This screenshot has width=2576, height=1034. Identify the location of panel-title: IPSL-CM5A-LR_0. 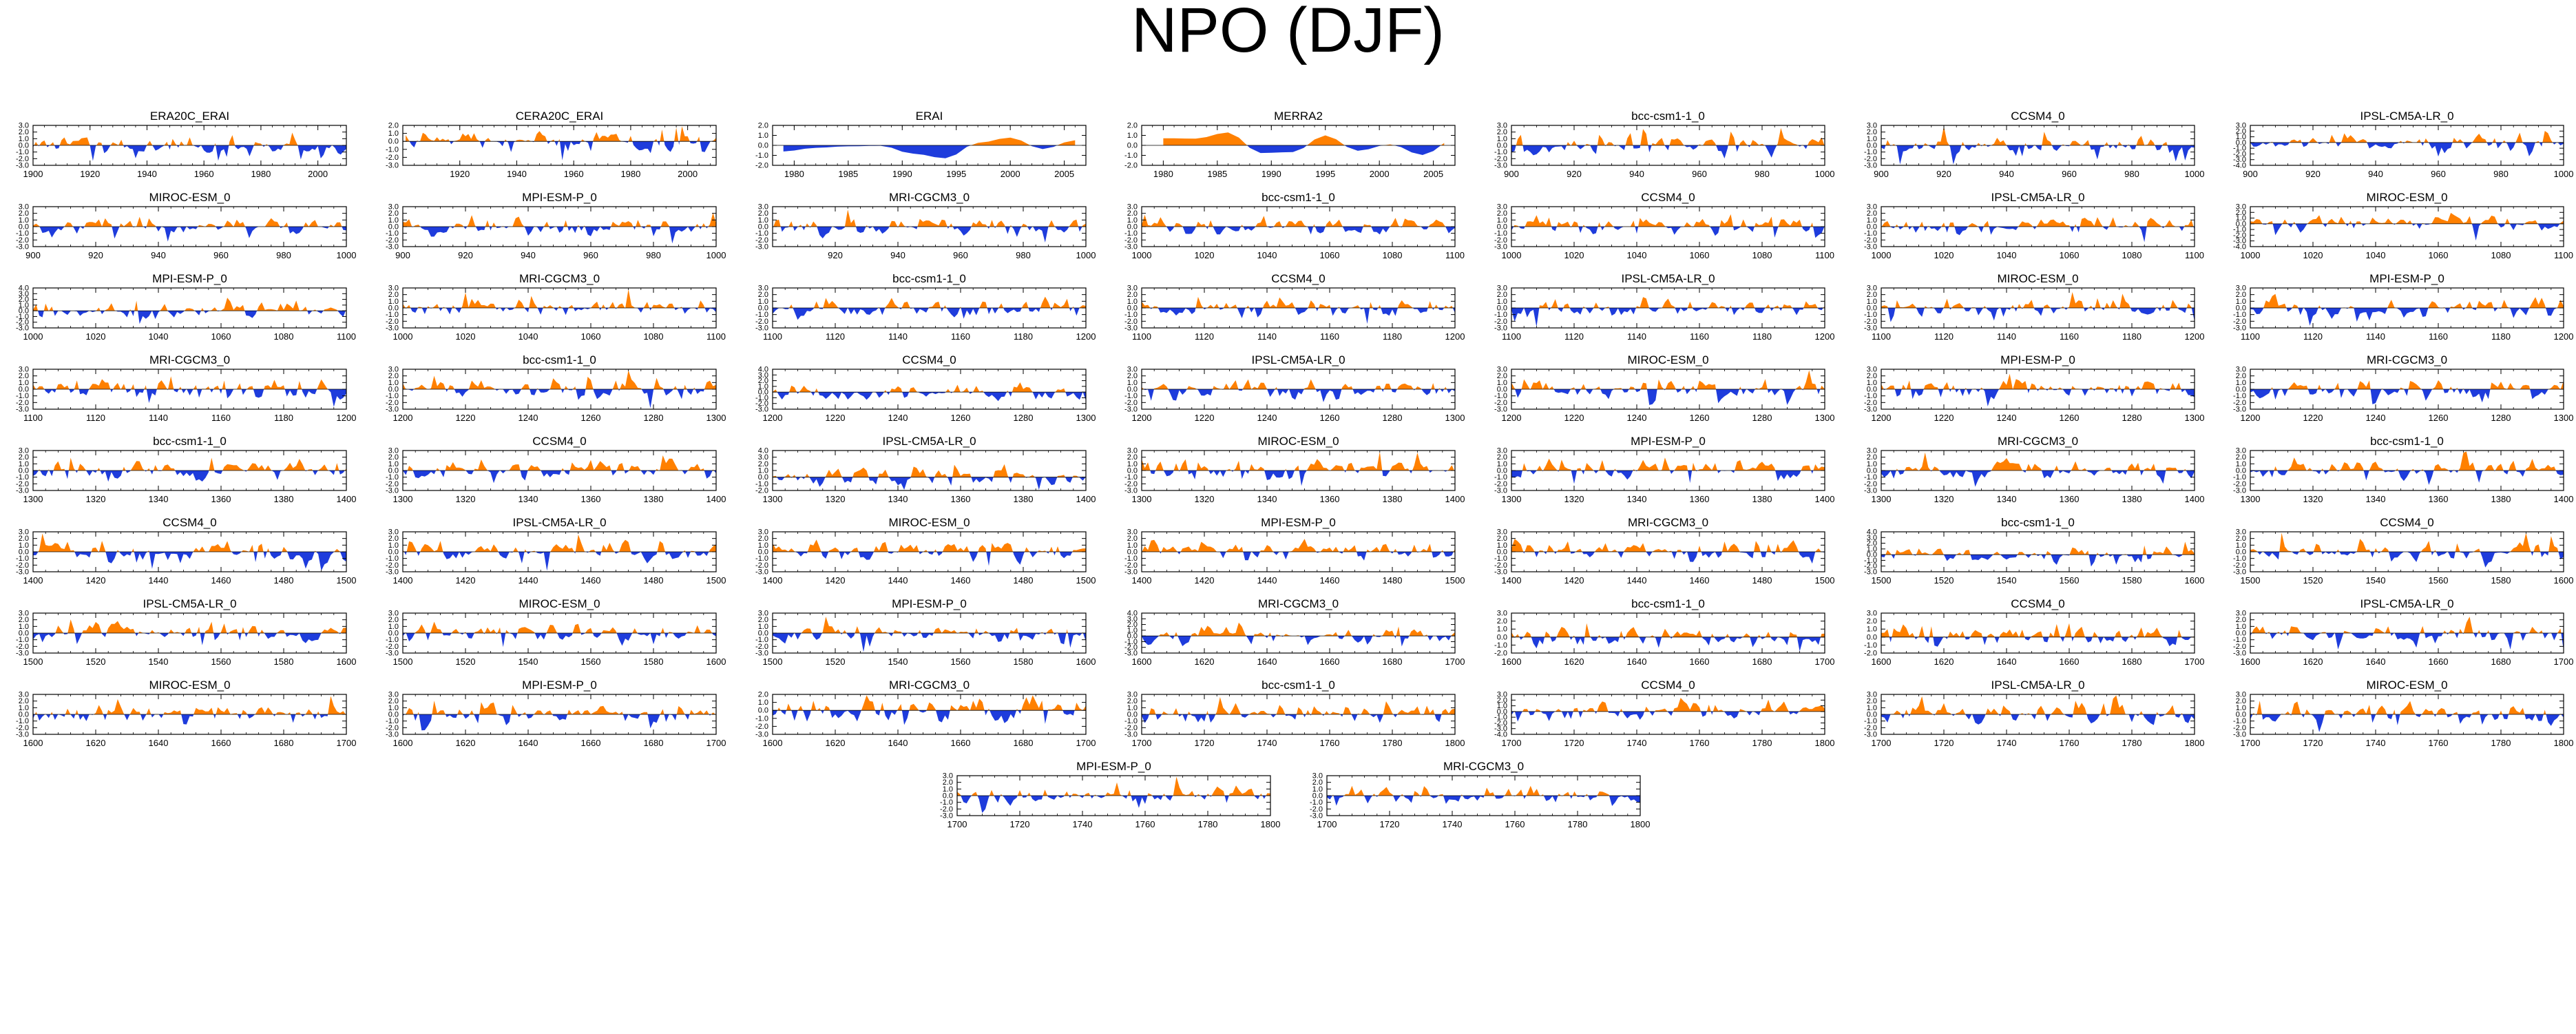
(2037, 197).